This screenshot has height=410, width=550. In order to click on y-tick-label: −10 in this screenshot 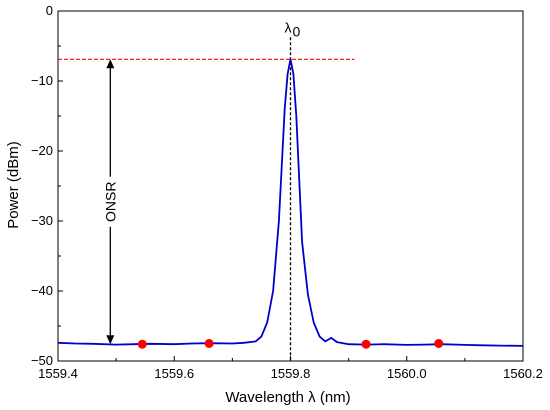, I will do `click(42, 80)`.